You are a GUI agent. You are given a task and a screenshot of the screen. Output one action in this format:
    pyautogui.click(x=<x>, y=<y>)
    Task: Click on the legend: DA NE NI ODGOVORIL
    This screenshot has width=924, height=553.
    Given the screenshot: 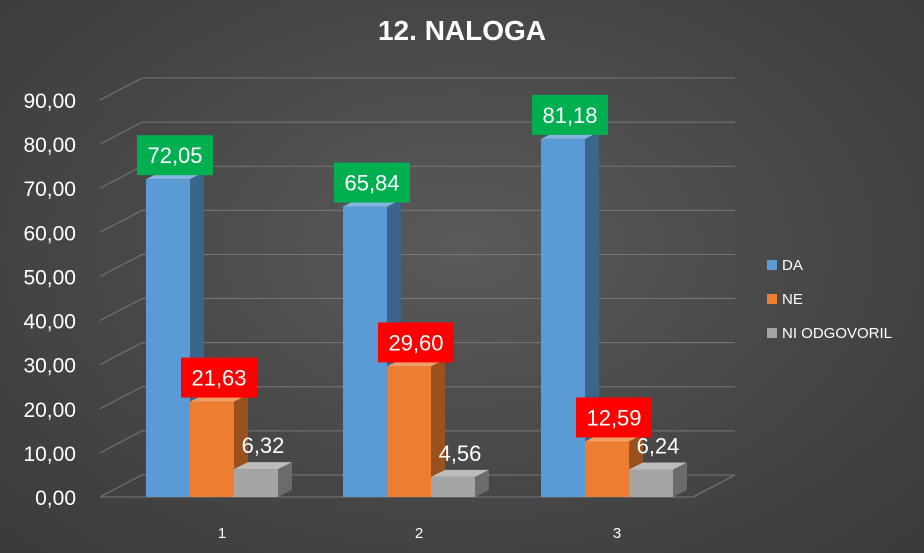 What is the action you would take?
    pyautogui.click(x=829, y=299)
    